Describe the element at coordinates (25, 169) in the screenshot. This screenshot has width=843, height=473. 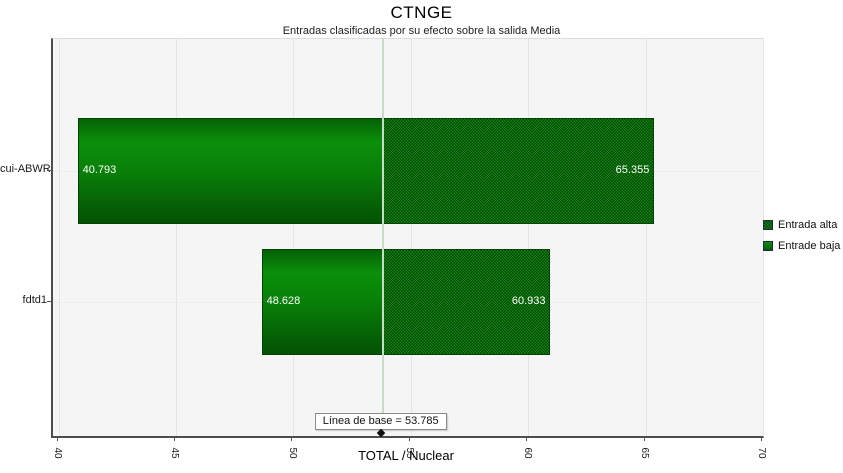
I see `category-label-cui-ABWR: cui-ABWR` at that location.